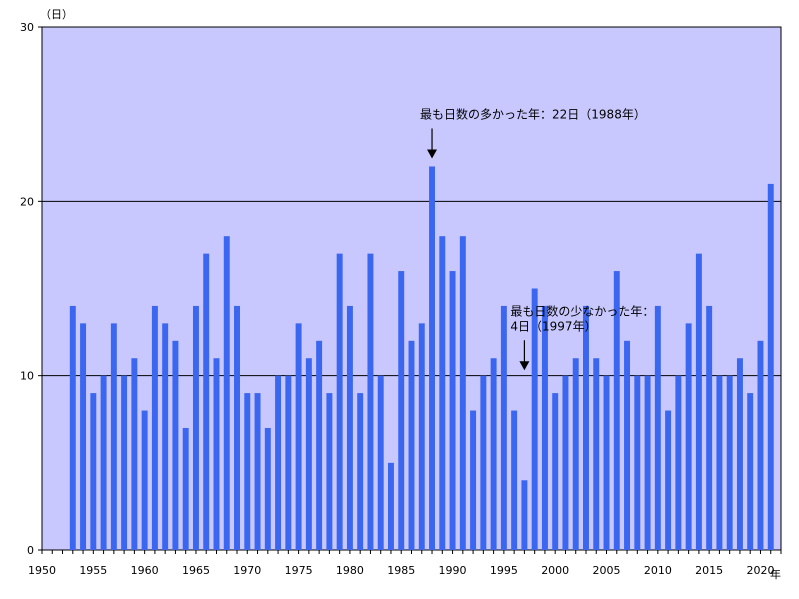 The image size is (799, 599). What do you see at coordinates (637, 462) in the screenshot?
I see `bar-2008` at bounding box center [637, 462].